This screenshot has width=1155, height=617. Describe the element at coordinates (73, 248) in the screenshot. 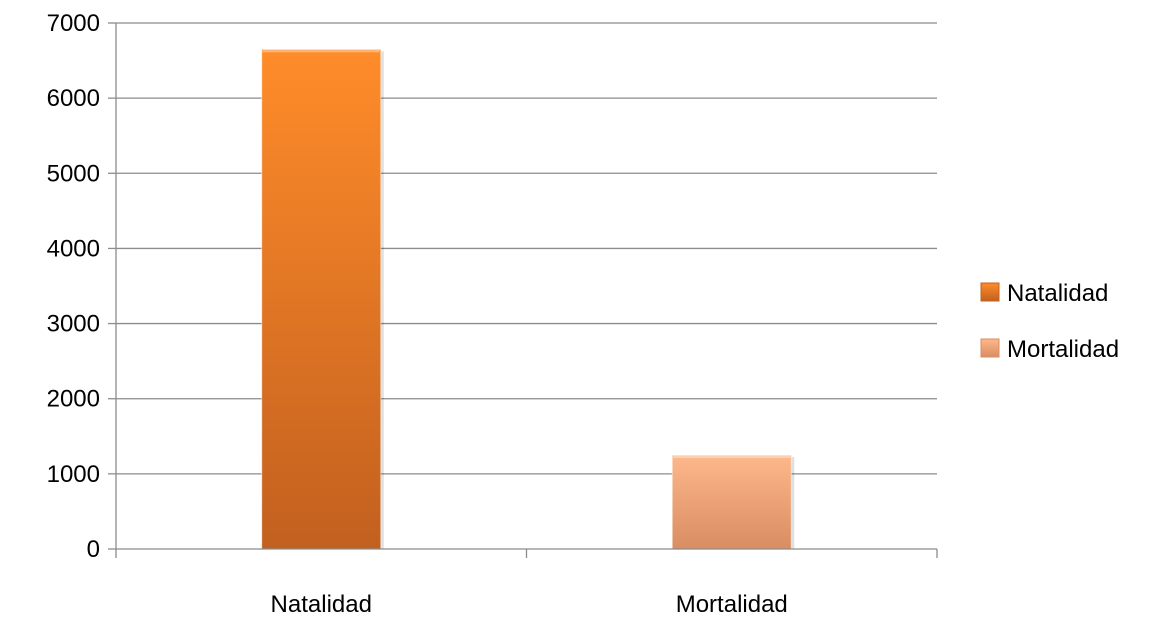

I see `y-tick-label: 4000` at that location.